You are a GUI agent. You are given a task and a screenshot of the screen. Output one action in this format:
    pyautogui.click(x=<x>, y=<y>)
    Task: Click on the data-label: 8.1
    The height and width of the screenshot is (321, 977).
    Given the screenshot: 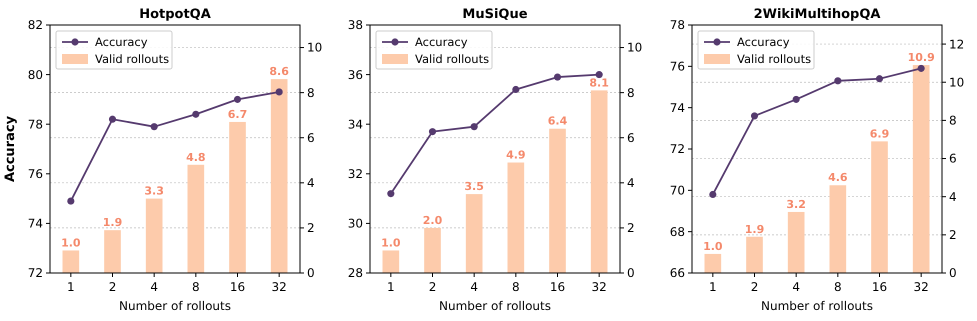 What is the action you would take?
    pyautogui.click(x=599, y=83)
    